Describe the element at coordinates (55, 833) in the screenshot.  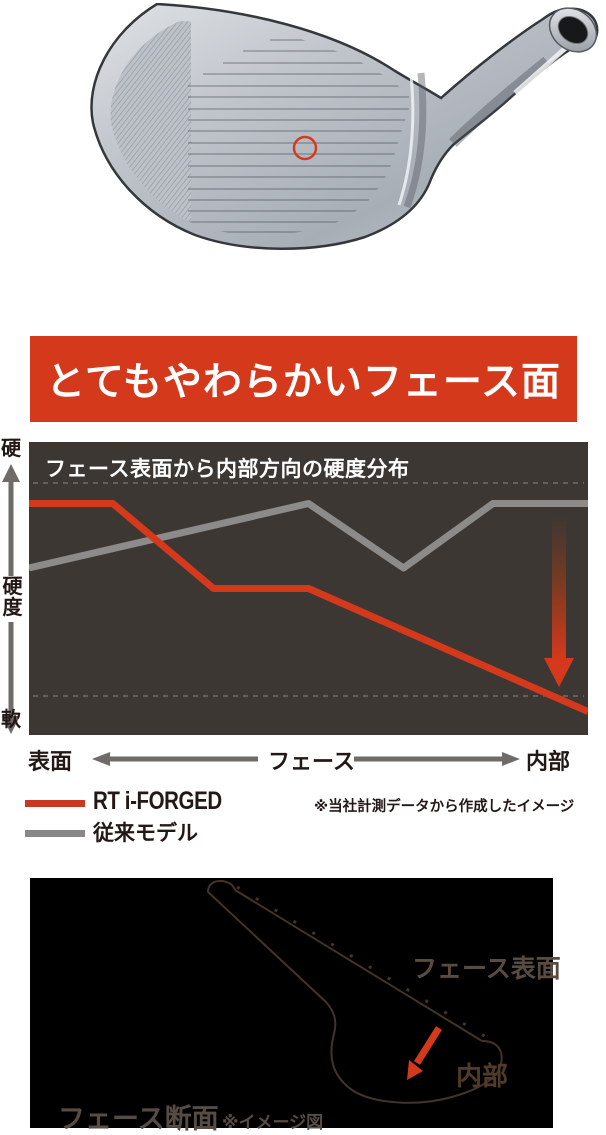
I see `legend-swatch-conventional` at that location.